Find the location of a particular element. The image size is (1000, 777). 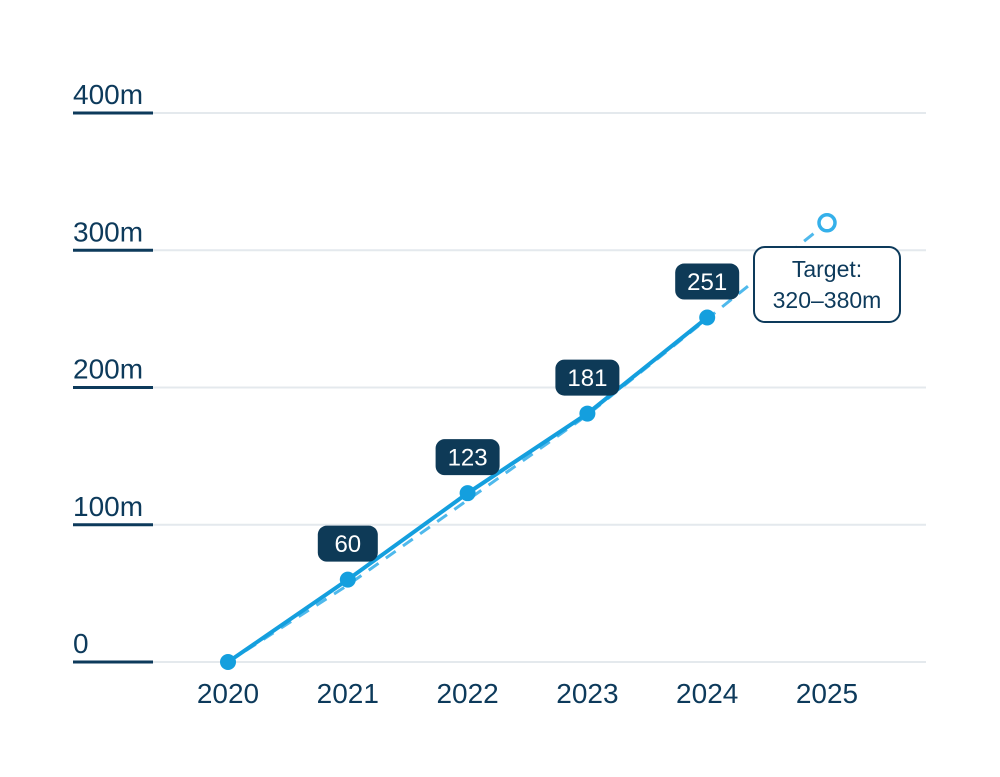

x-tick-label: 2023 is located at coordinates (587, 693).